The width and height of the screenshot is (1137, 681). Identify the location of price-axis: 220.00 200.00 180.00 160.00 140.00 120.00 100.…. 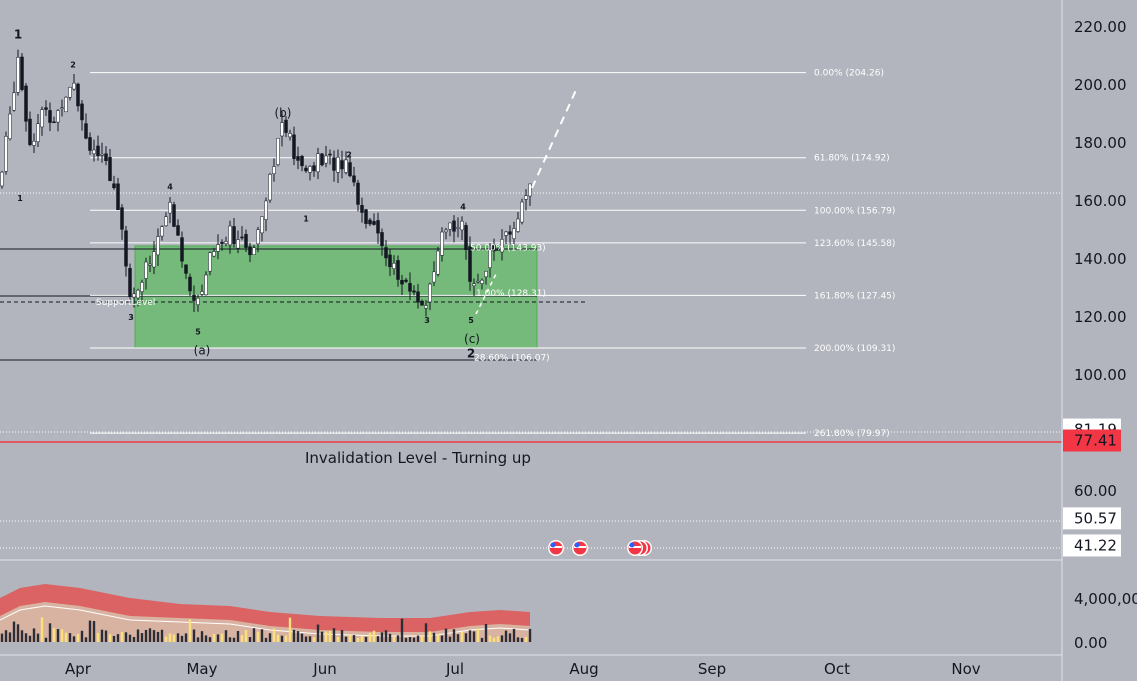
(1100, 259).